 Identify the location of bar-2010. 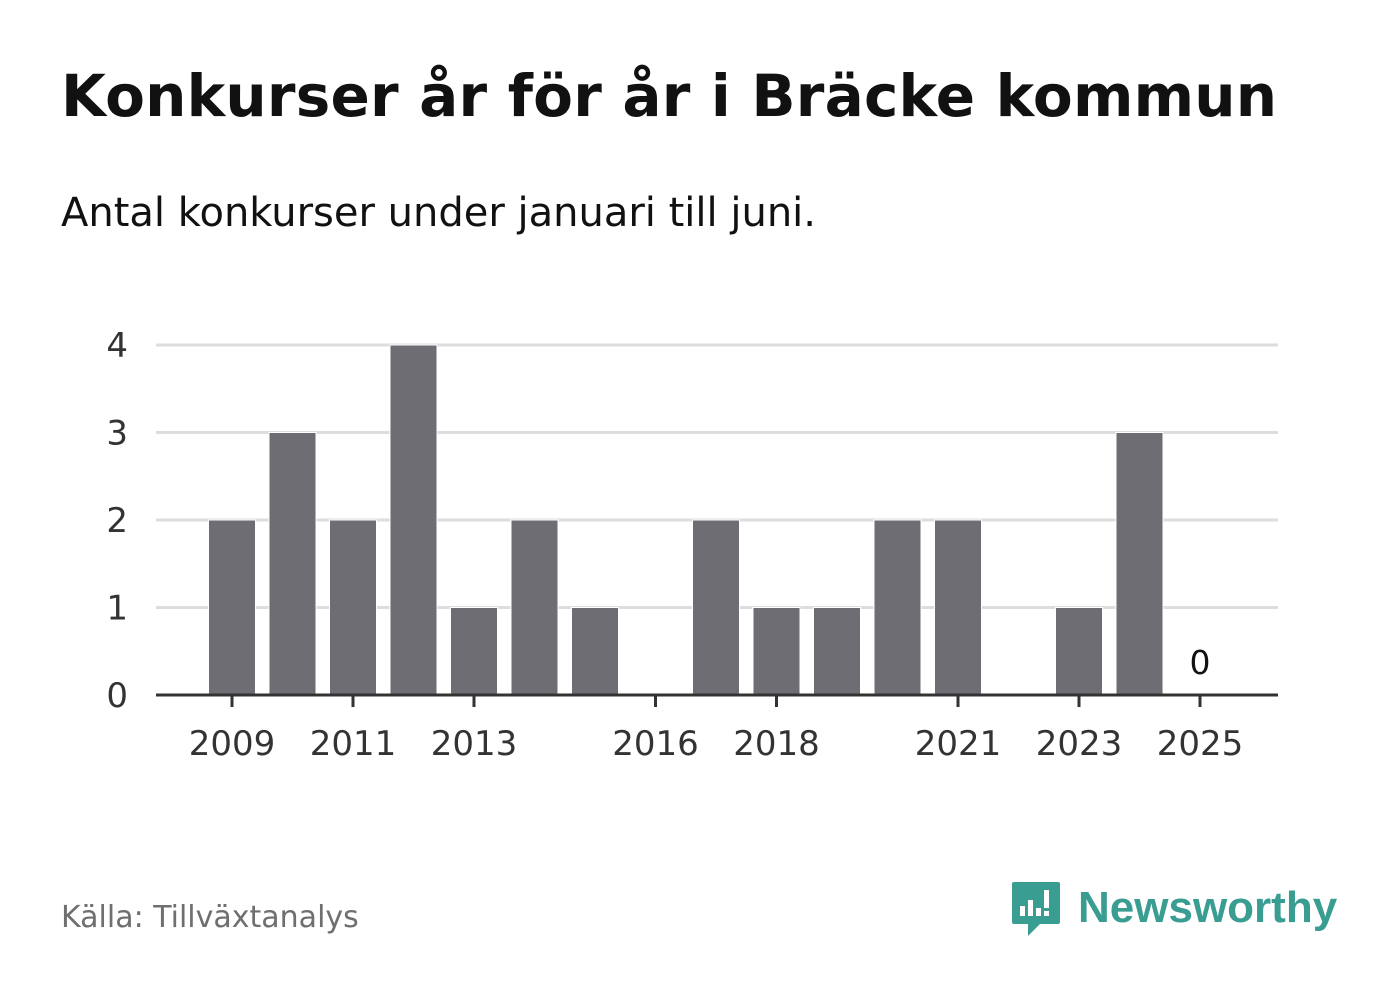
(292, 564).